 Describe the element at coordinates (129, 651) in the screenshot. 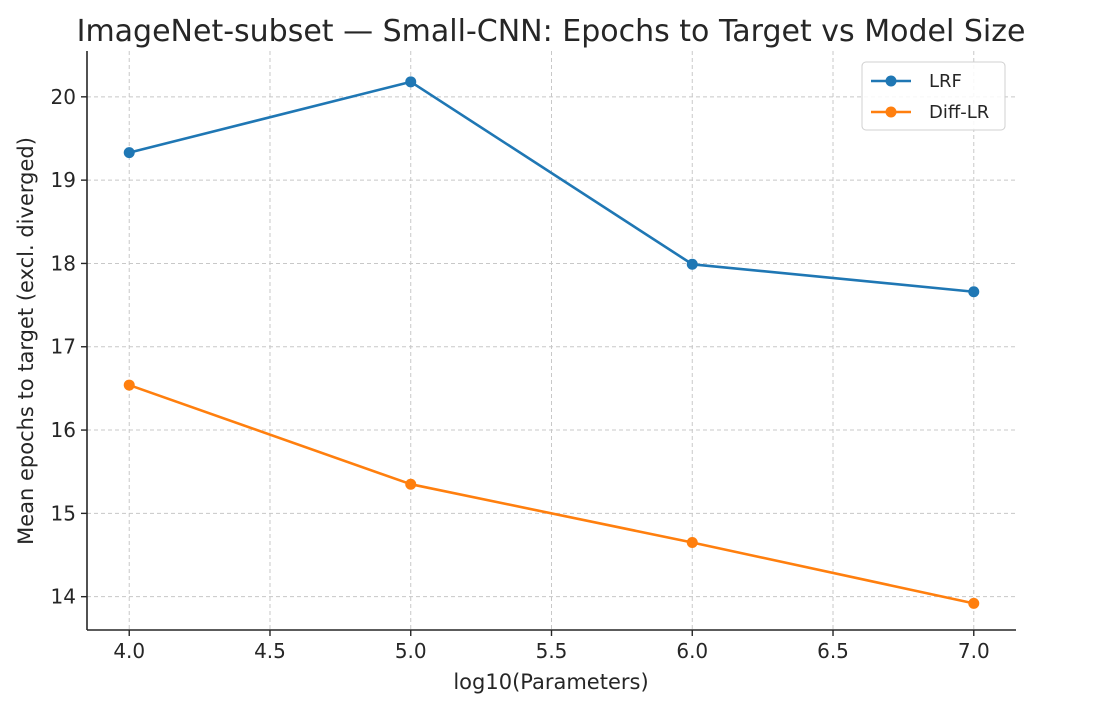

I see `x-tick-label: 4.0` at that location.